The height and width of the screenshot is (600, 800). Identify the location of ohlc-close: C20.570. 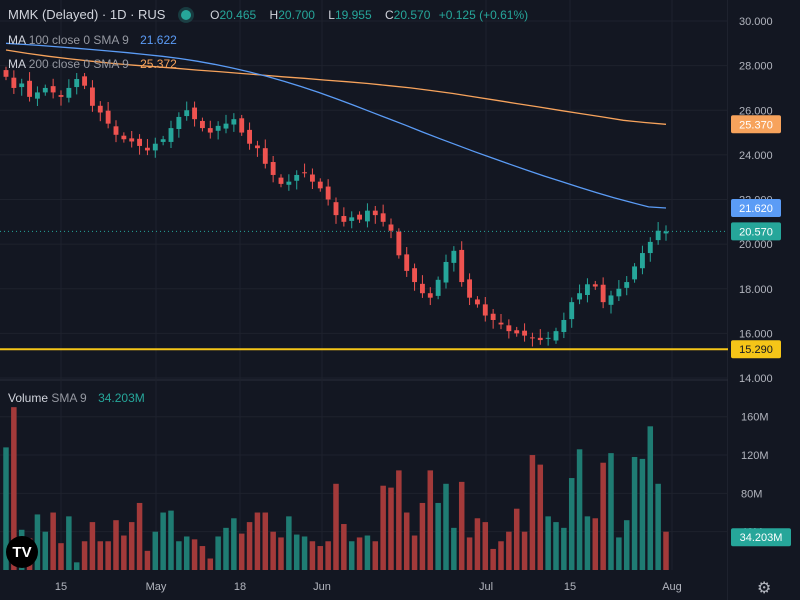
(404, 15).